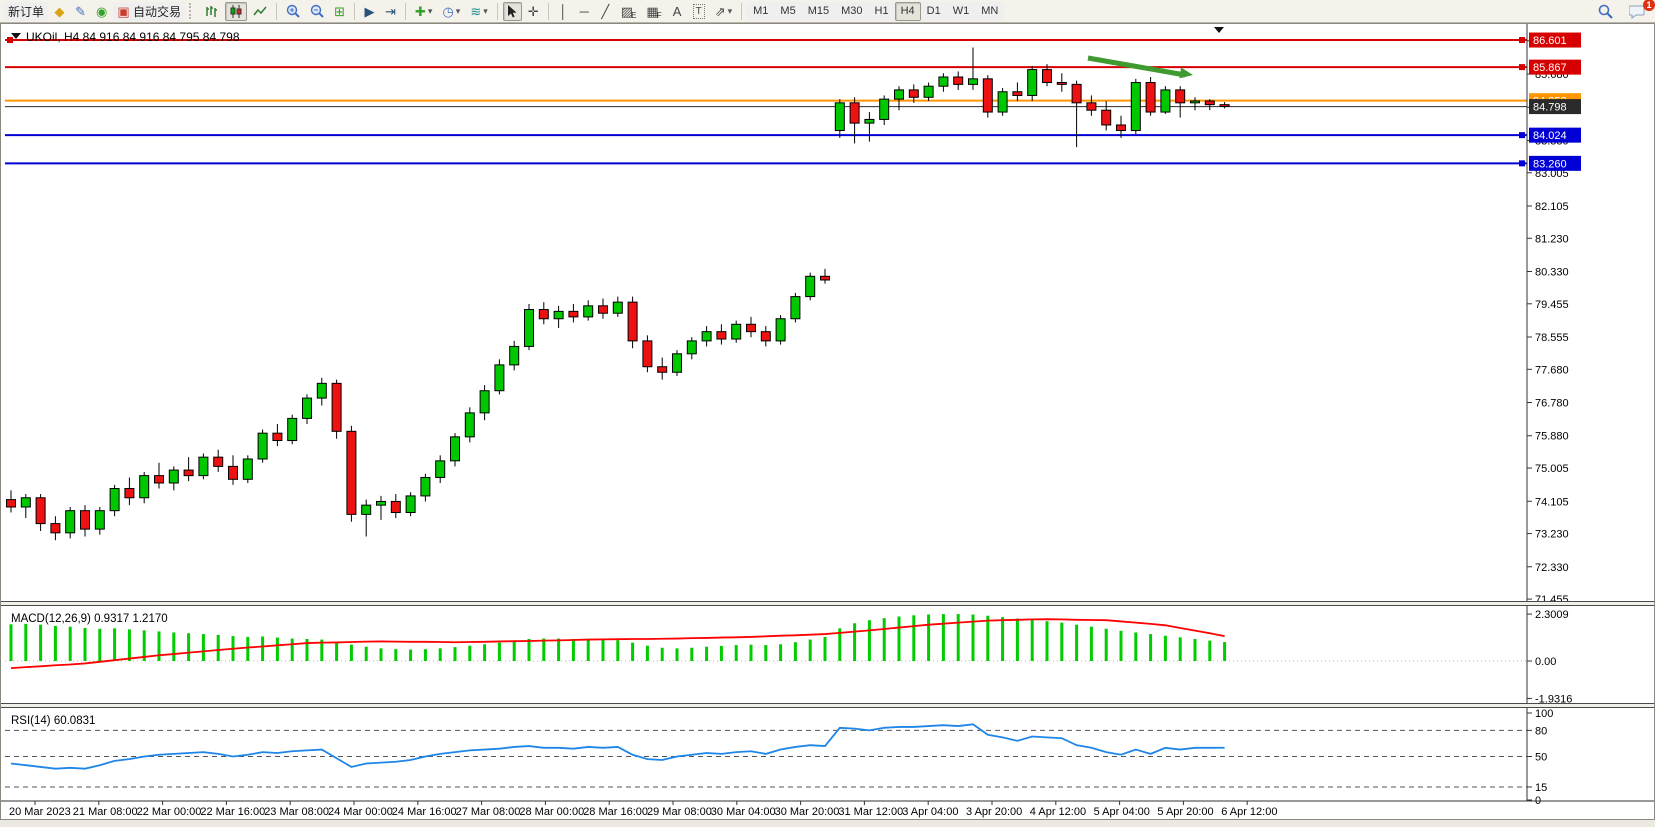 This screenshot has height=827, width=1655. What do you see at coordinates (533, 11) in the screenshot?
I see `crosshair-tool-button: ✛` at bounding box center [533, 11].